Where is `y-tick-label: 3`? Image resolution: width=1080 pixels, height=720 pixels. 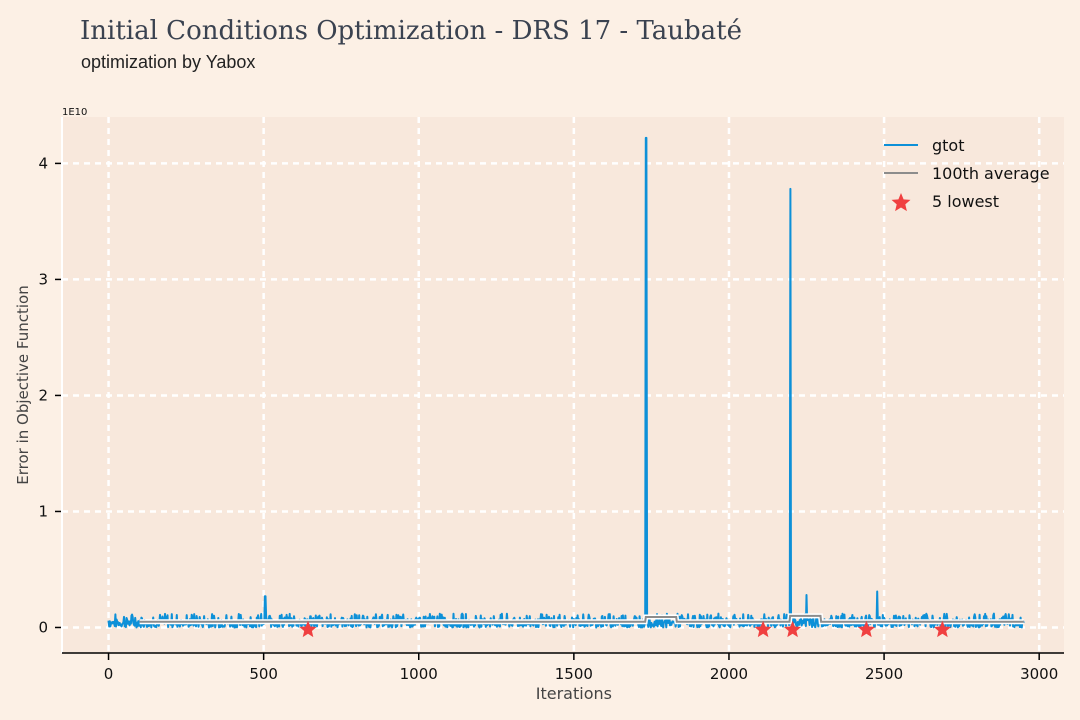 y-tick-label: 3 is located at coordinates (43, 279).